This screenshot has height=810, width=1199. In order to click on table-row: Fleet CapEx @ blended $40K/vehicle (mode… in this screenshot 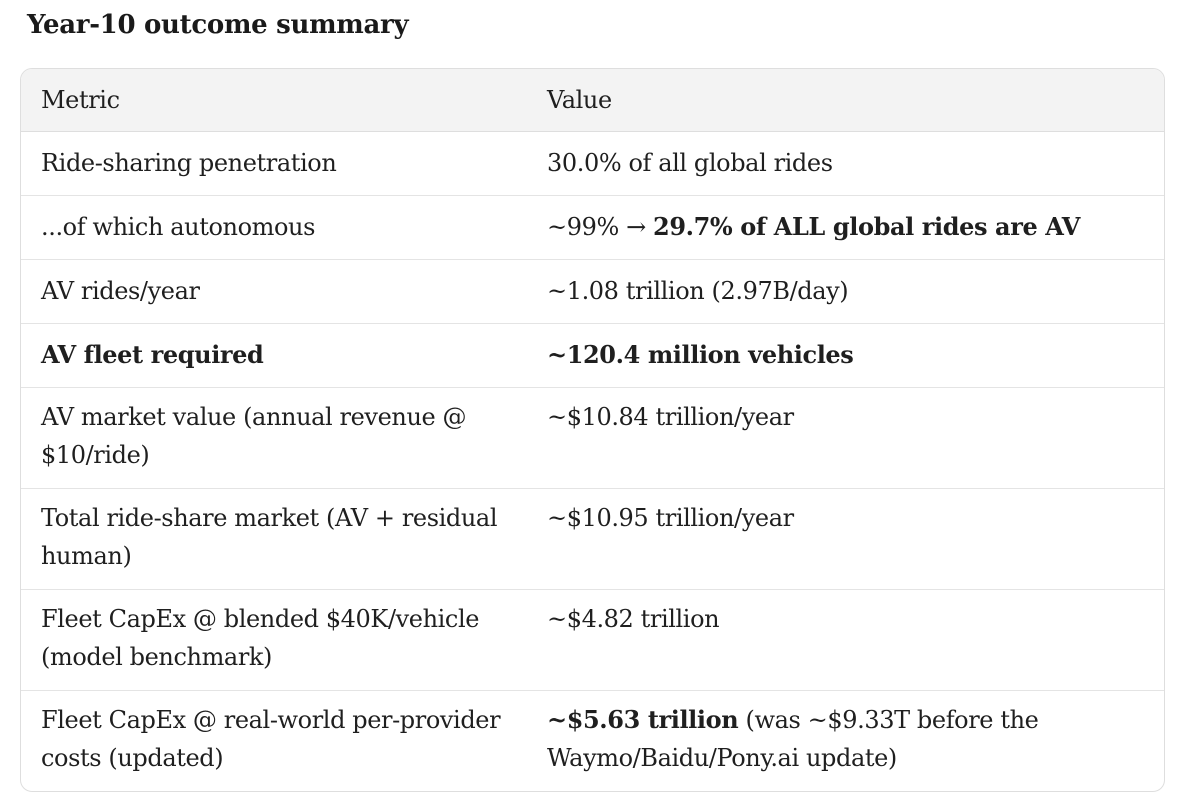, I will do `click(592, 640)`.